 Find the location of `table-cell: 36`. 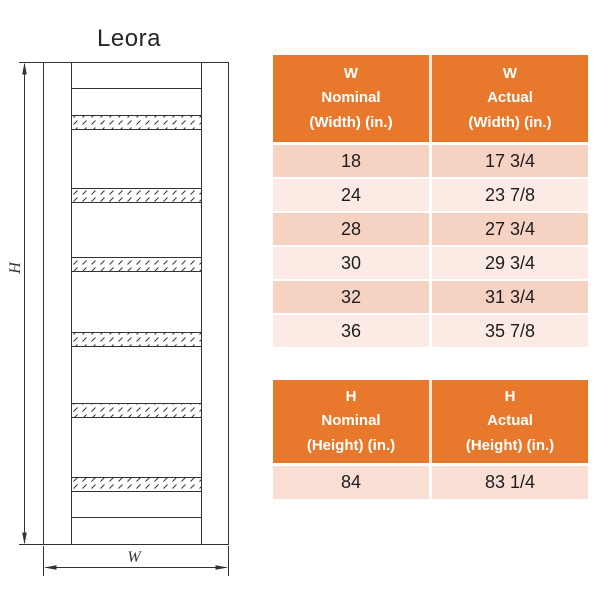

table-cell: 36 is located at coordinates (351, 331).